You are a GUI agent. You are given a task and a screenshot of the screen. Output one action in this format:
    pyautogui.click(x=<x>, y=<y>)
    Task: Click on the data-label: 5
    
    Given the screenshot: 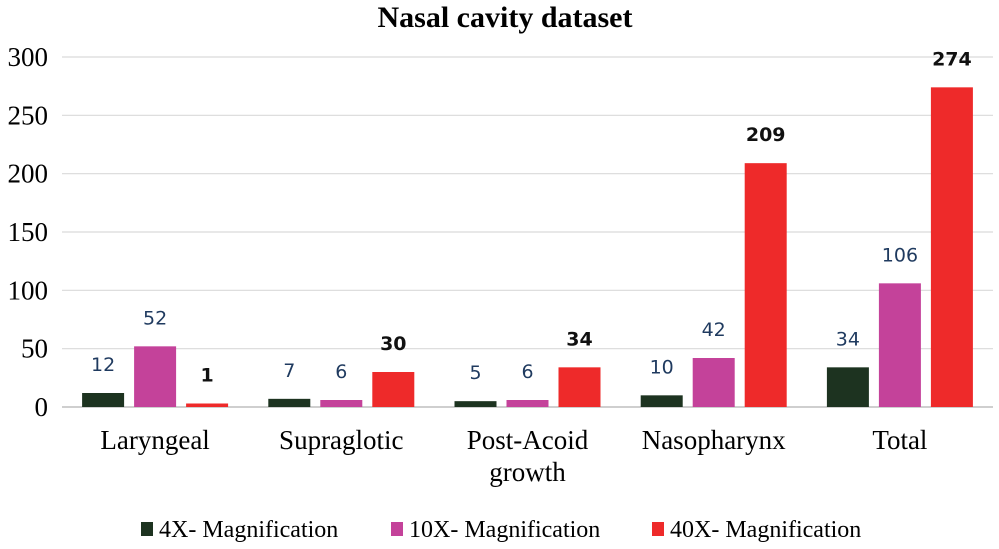 What is the action you would take?
    pyautogui.click(x=475, y=373)
    